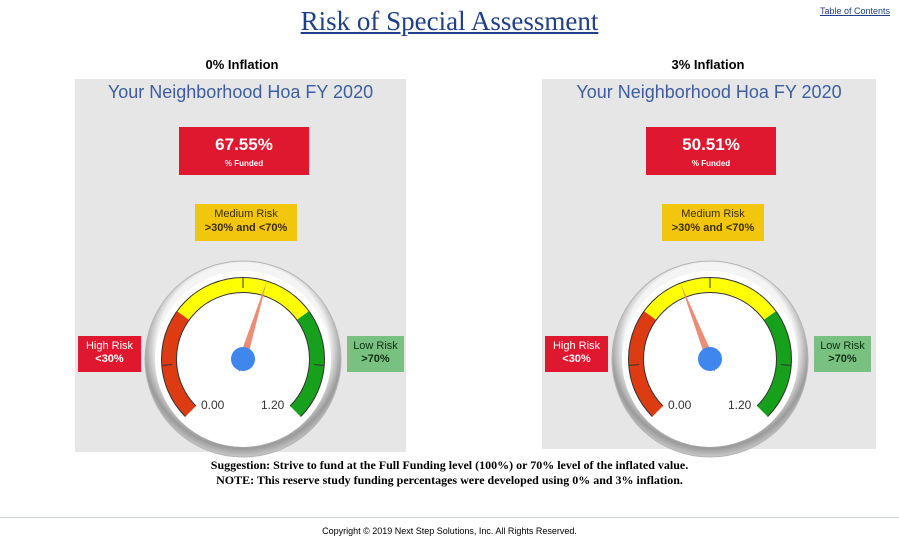  Describe the element at coordinates (242, 64) in the screenshot. I see `panel-heading-0pct: 0% Inflation` at that location.